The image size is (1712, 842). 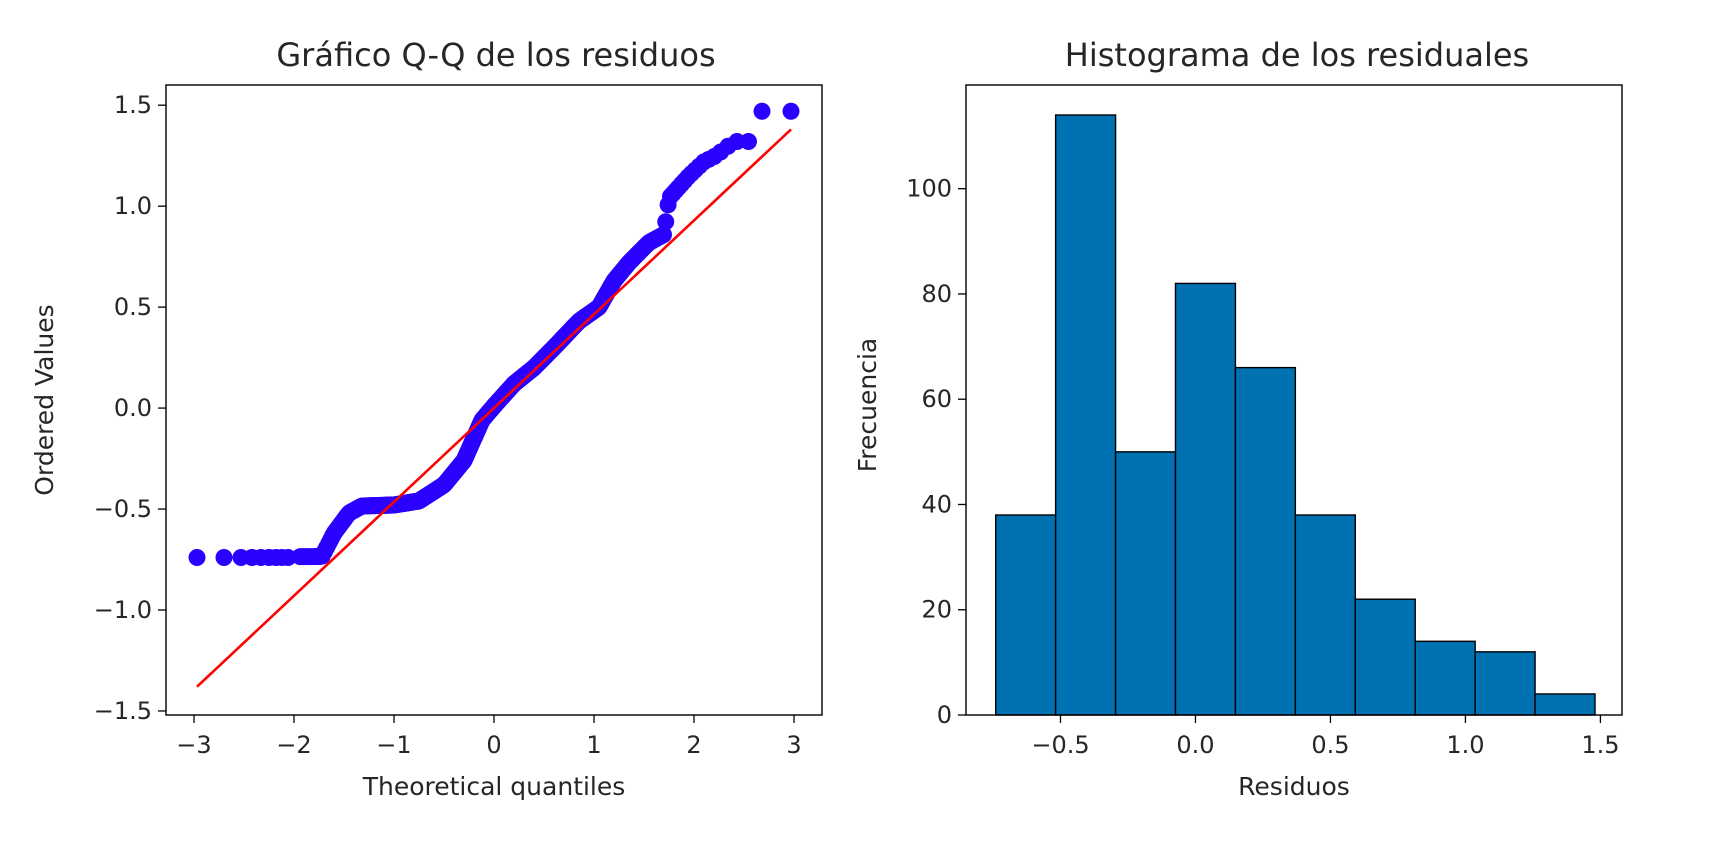 I want to click on qq-x-tick-label: 1, so click(x=593, y=745).